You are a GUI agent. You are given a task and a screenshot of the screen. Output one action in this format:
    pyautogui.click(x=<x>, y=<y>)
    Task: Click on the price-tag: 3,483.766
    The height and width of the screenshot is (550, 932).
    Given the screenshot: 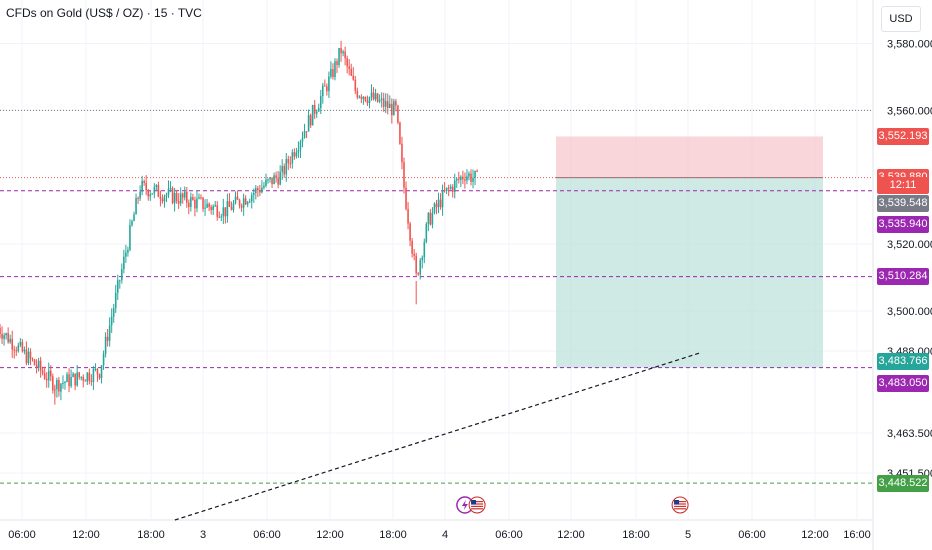 What is the action you would take?
    pyautogui.click(x=903, y=361)
    